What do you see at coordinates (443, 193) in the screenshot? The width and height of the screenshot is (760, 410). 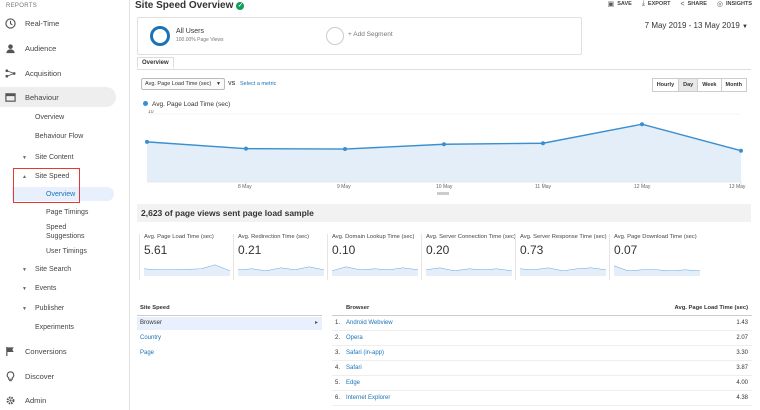 I see `chart-resize-handle` at bounding box center [443, 193].